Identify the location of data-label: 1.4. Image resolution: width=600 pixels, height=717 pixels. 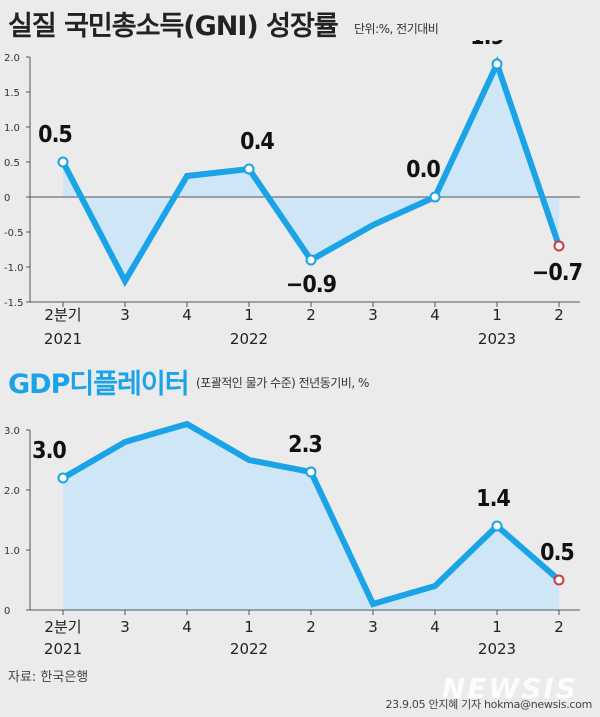
(493, 499).